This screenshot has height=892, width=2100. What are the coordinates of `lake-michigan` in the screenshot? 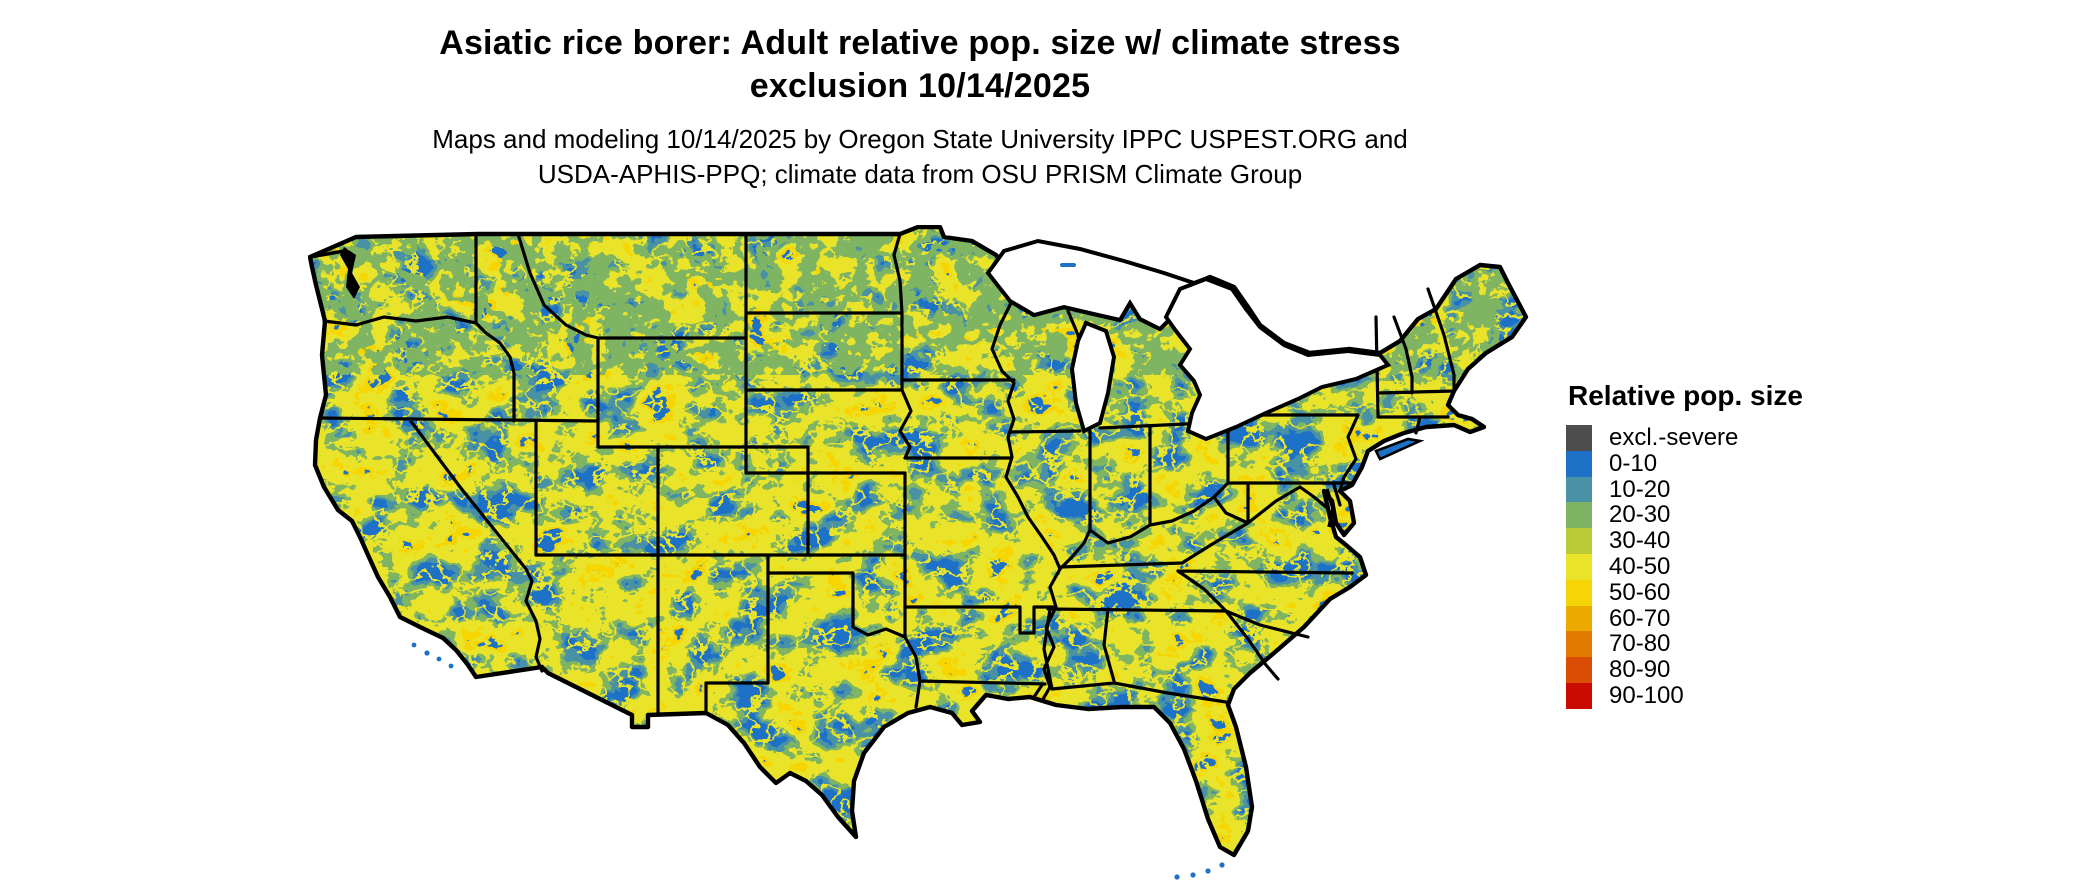 It's located at (1093, 377).